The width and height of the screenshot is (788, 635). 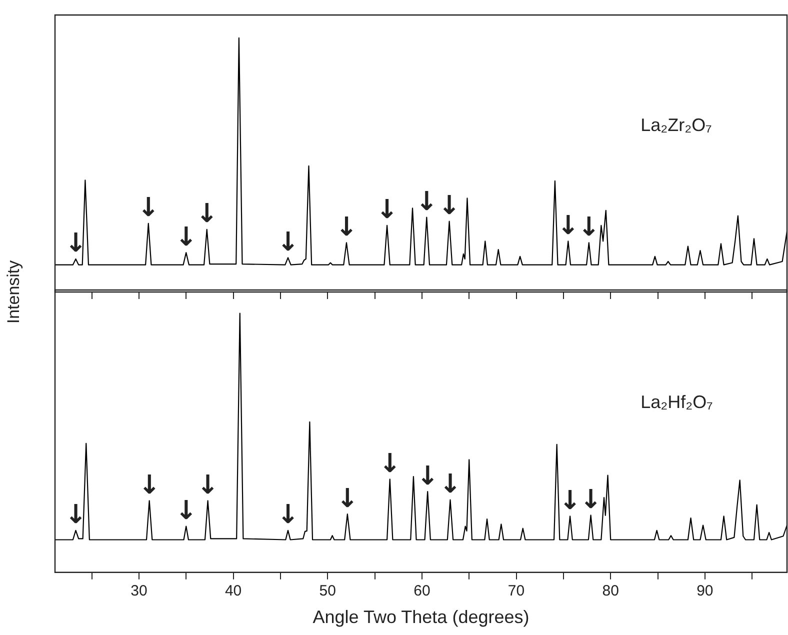 What do you see at coordinates (516, 591) in the screenshot?
I see `x-tick-label: 70` at bounding box center [516, 591].